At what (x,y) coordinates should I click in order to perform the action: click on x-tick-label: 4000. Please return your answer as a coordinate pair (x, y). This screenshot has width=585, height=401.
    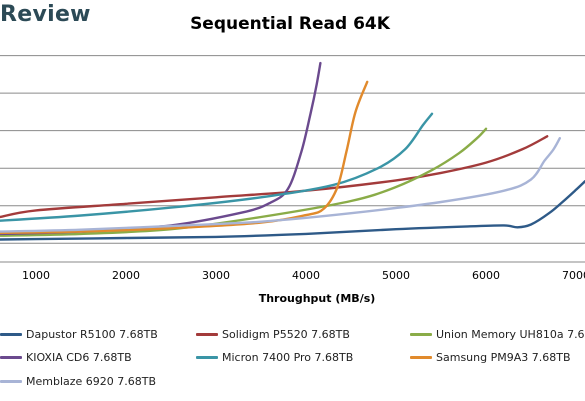
    Looking at the image, I should click on (306, 275).